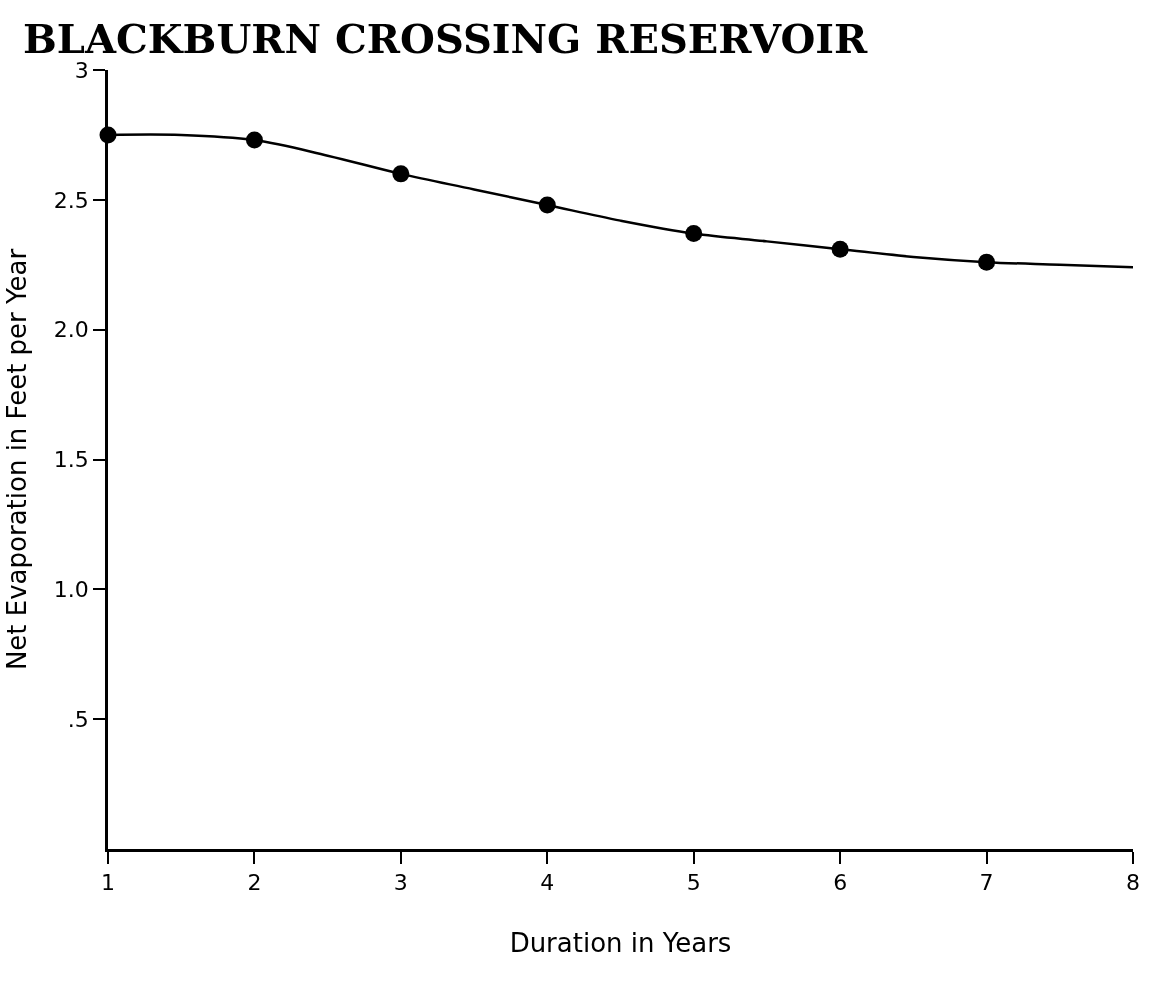 The height and width of the screenshot is (999, 1152). What do you see at coordinates (693, 883) in the screenshot?
I see `x-tick-label: 5` at bounding box center [693, 883].